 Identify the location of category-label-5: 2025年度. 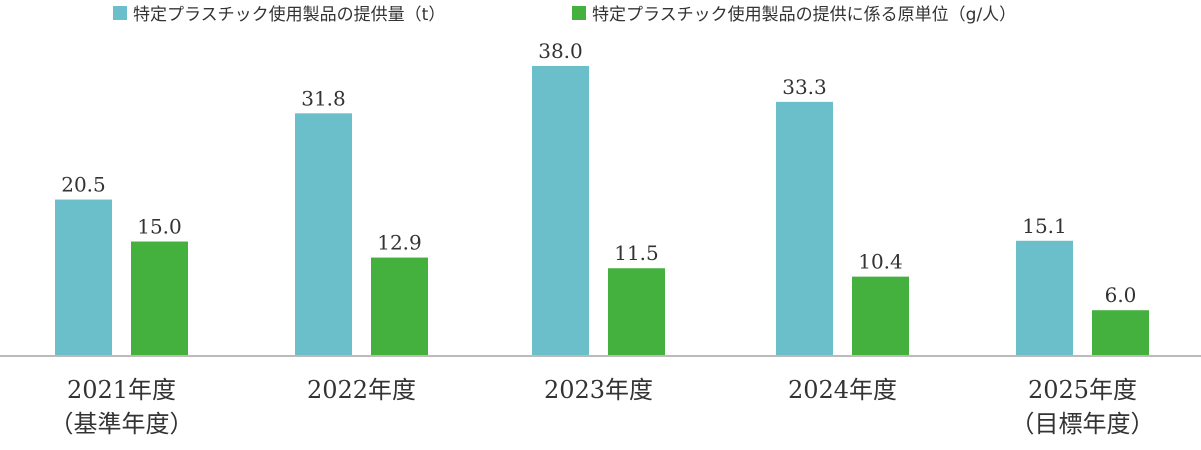
(1082, 390).